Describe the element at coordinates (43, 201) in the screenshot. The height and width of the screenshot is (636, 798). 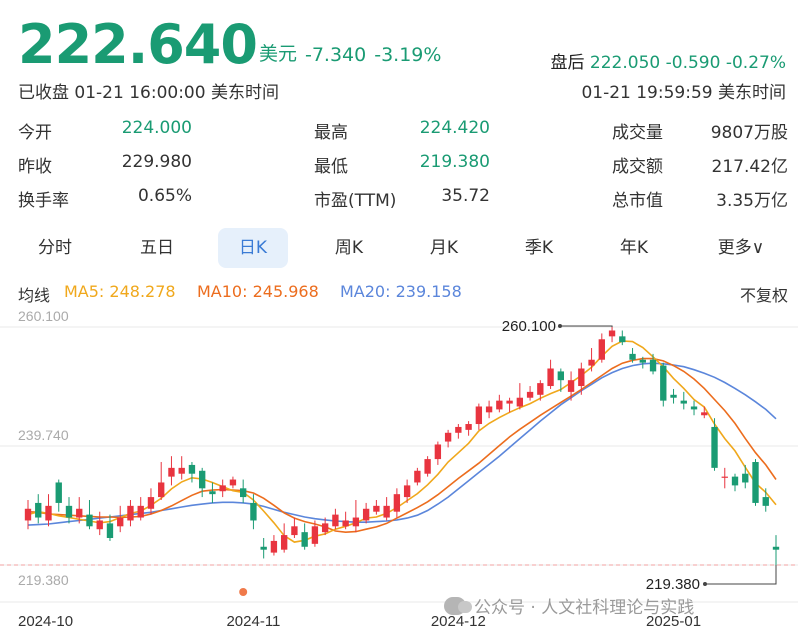
I see `stat-label: 换手率` at that location.